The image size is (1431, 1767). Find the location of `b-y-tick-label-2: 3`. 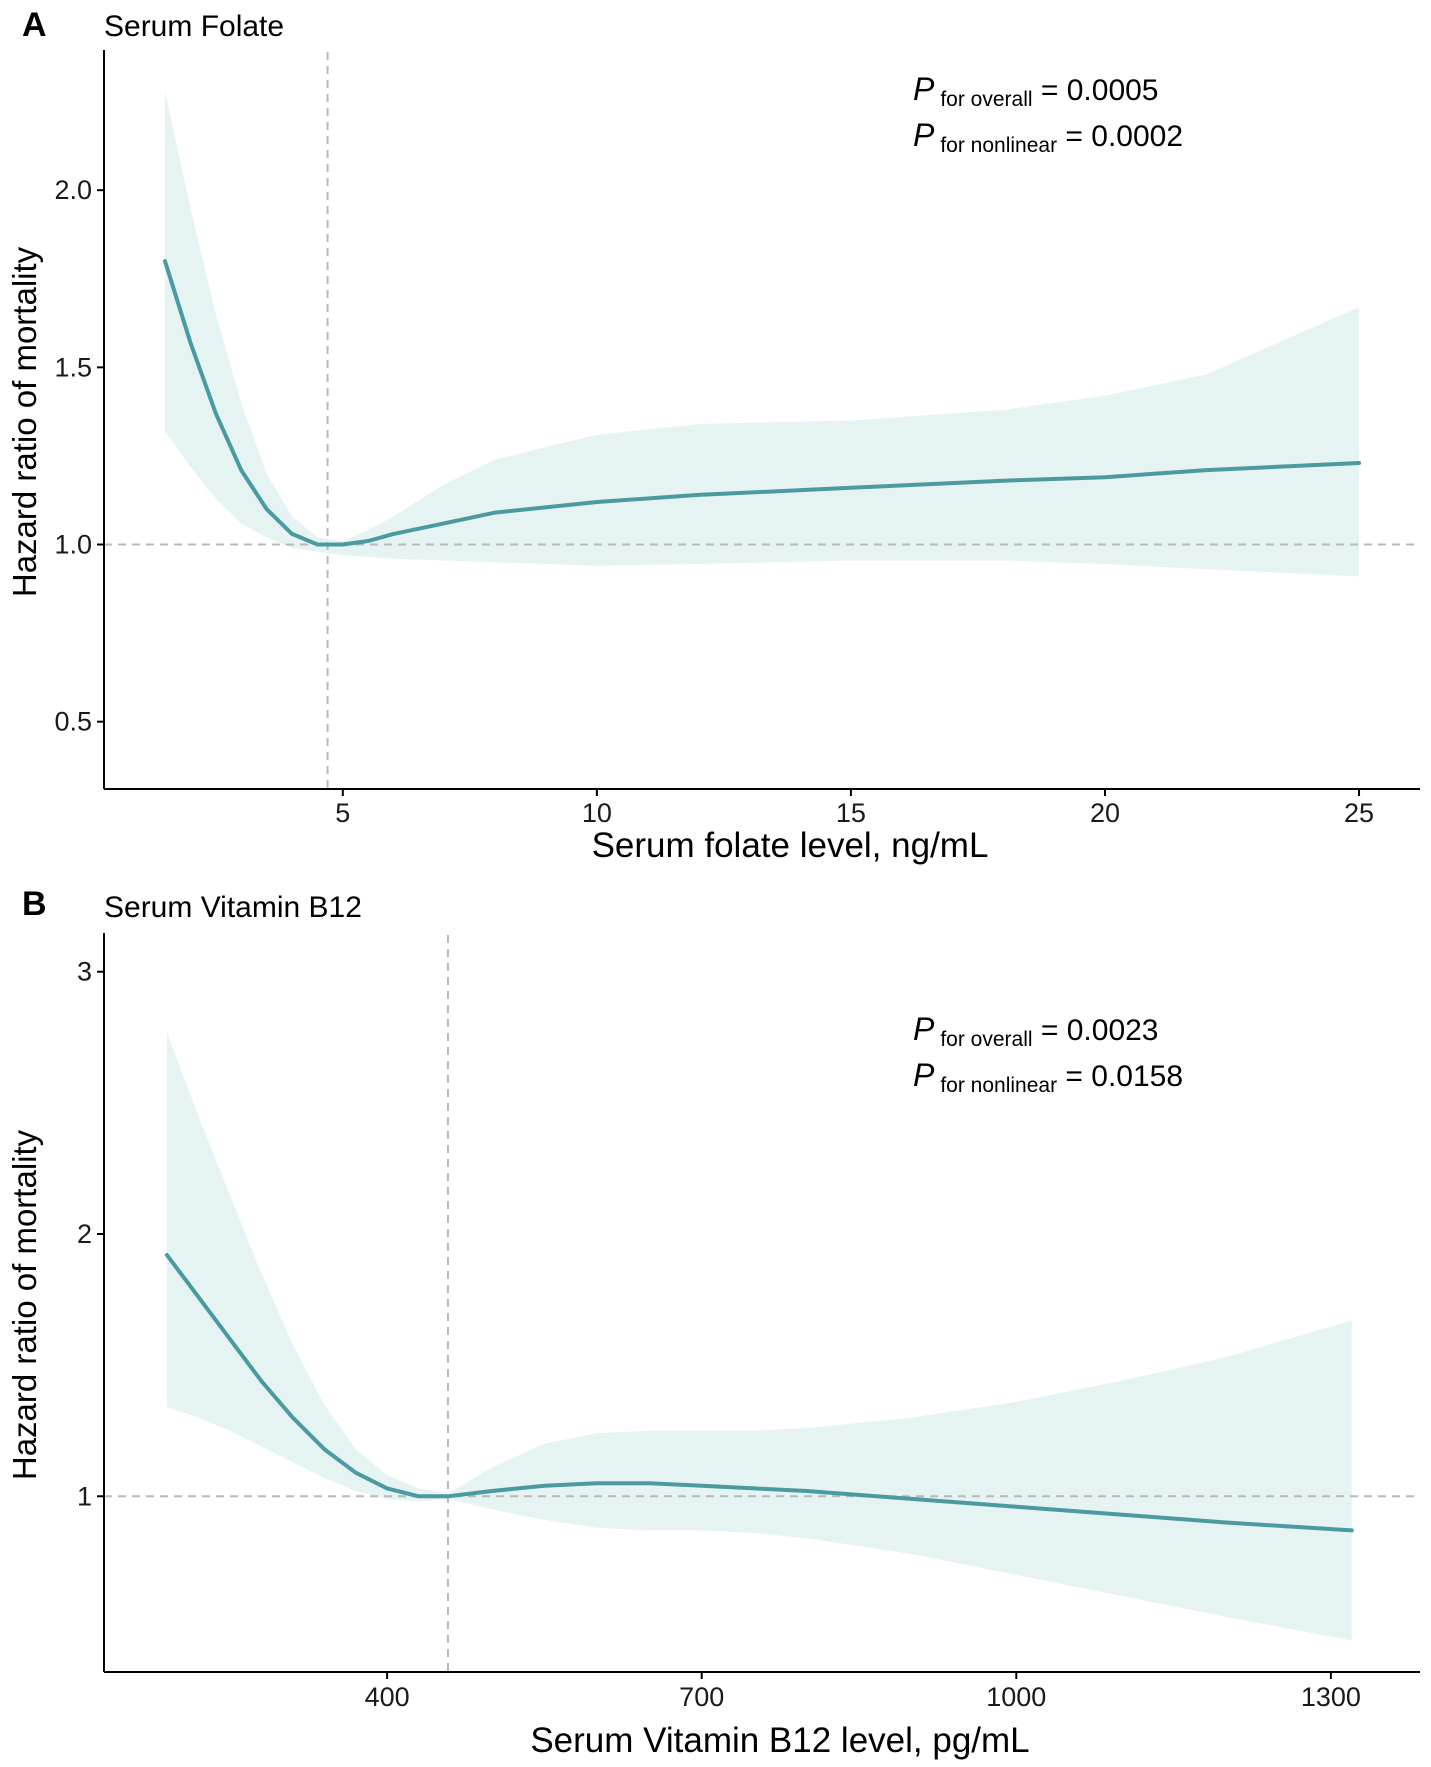

b-y-tick-label-2: 3 is located at coordinates (84, 972).